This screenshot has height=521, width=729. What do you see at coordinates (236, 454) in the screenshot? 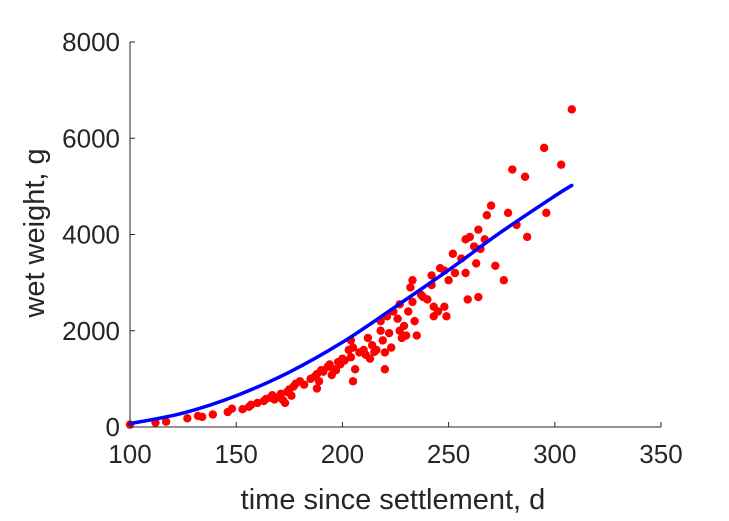
I see `x-tick-label: 150` at bounding box center [236, 454].